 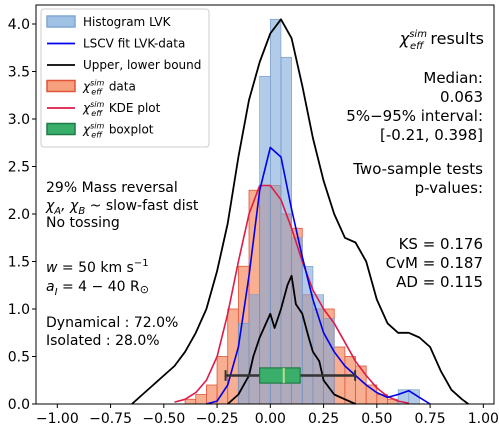 What do you see at coordinates (483, 419) in the screenshot?
I see `x-tick-label: 1.00` at bounding box center [483, 419].